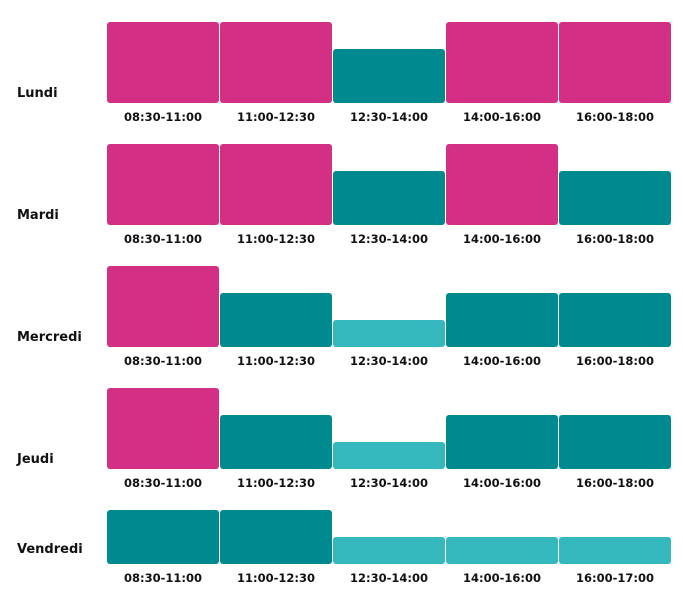 The image size is (683, 609). I want to click on day-label: Mardi, so click(38, 215).